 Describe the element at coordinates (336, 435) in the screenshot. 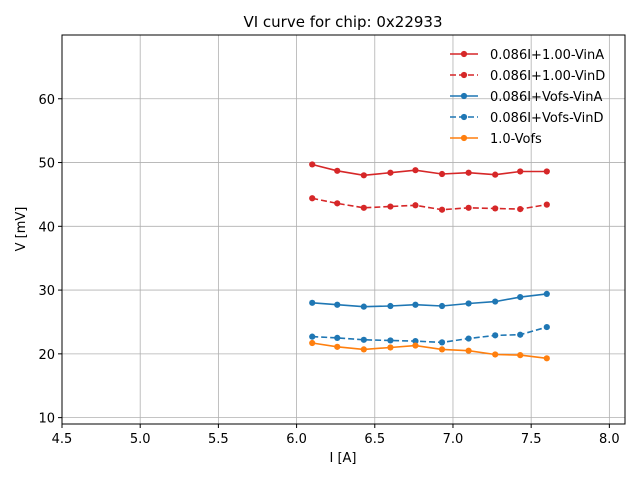

I see `x-axis-ticks: 4.5 5.0 5.5 6.0 6.5 7.0 7.5 8.0` at that location.